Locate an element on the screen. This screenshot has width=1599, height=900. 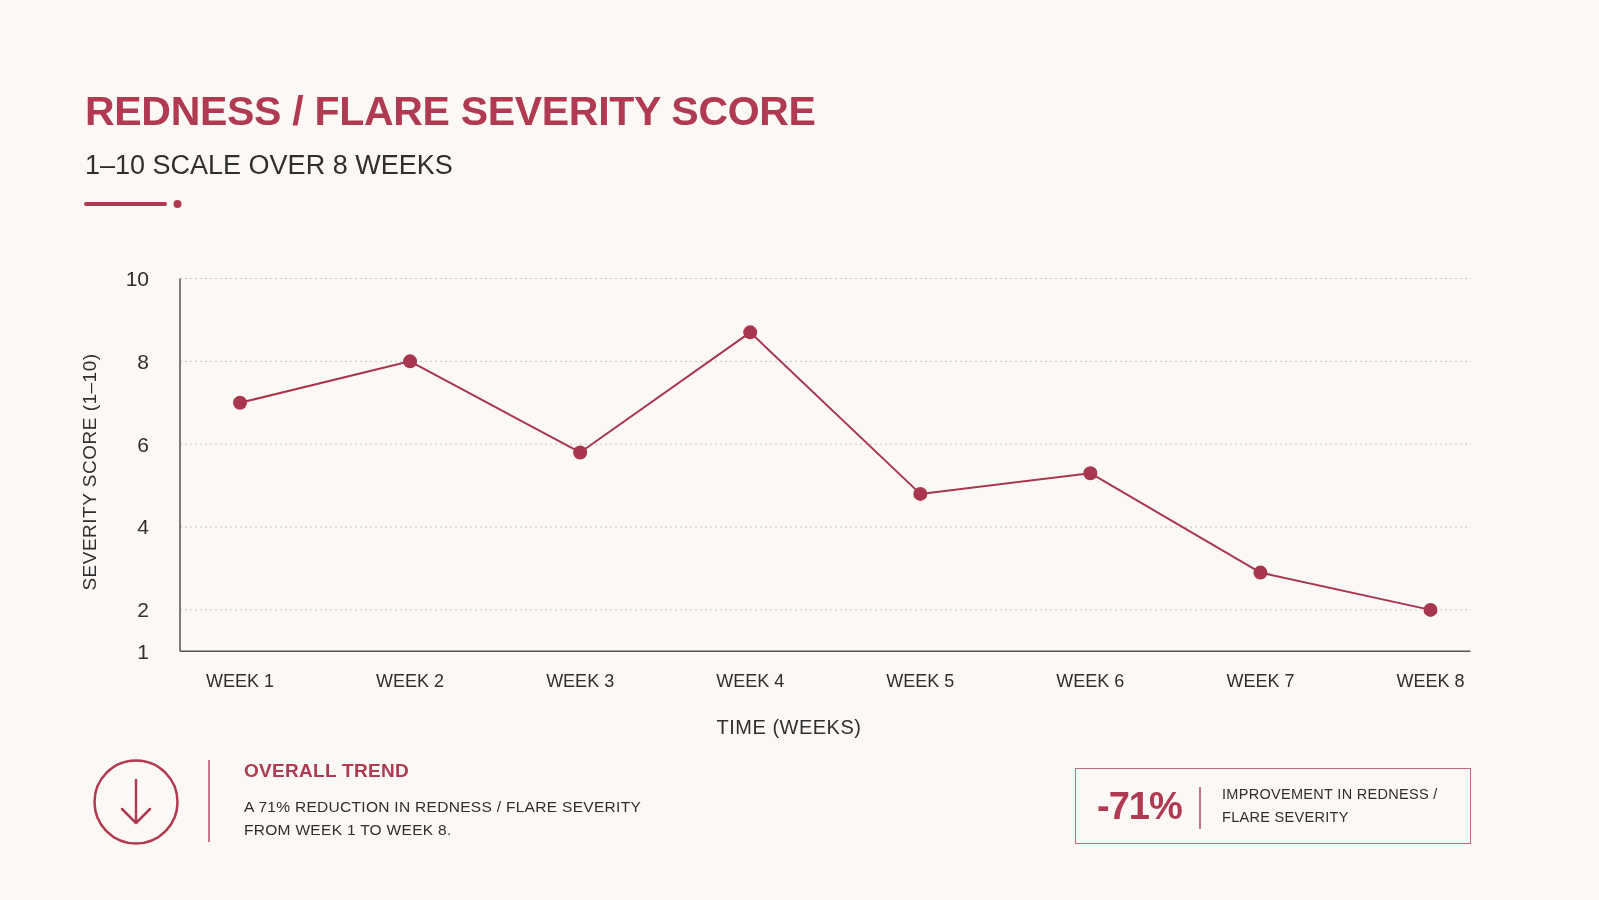
x-tick-label: WEEK 8 is located at coordinates (1430, 681).